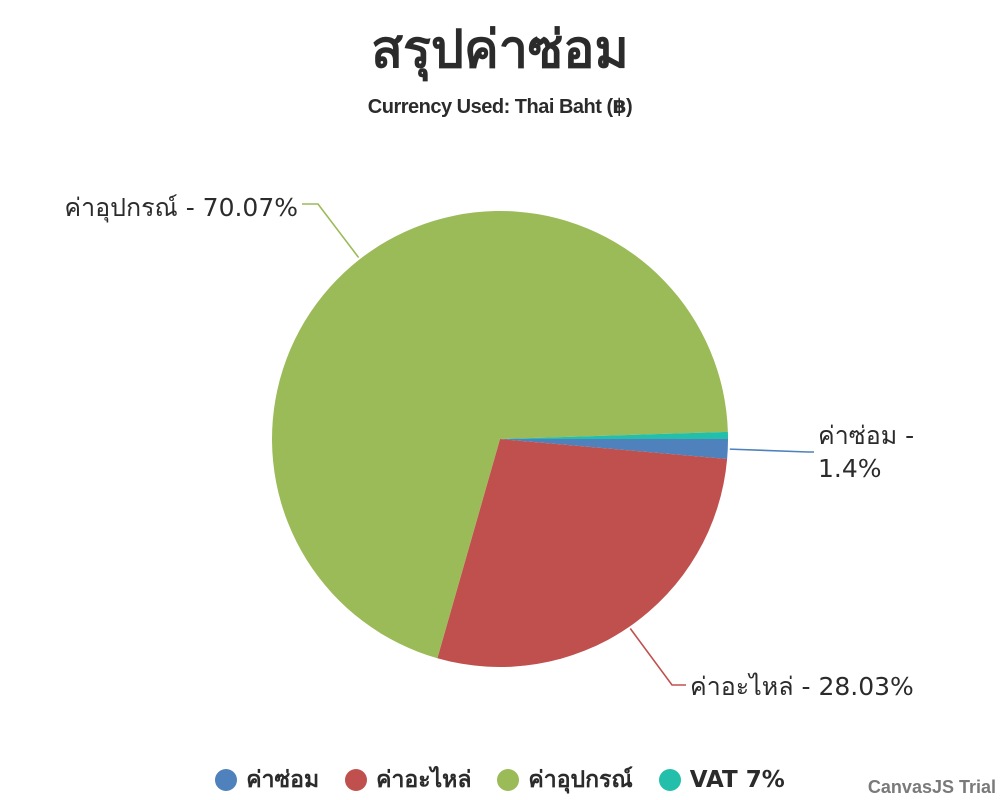  I want to click on pie-slice-parts, so click(582, 553).